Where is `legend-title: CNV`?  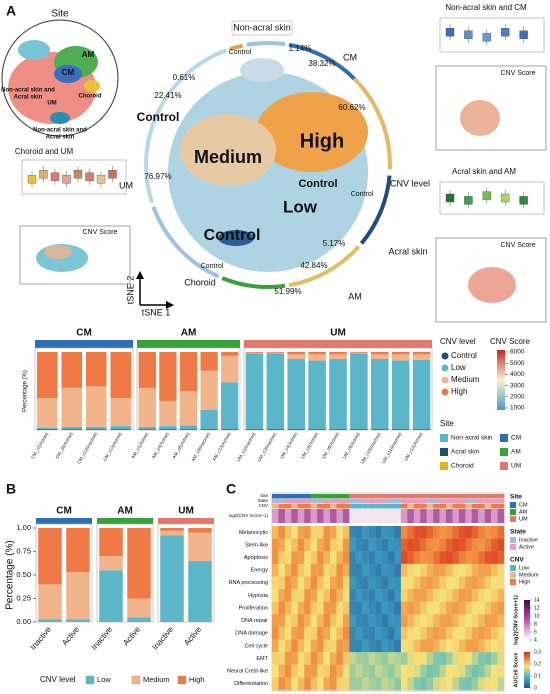
legend-title: CNV is located at coordinates (517, 560).